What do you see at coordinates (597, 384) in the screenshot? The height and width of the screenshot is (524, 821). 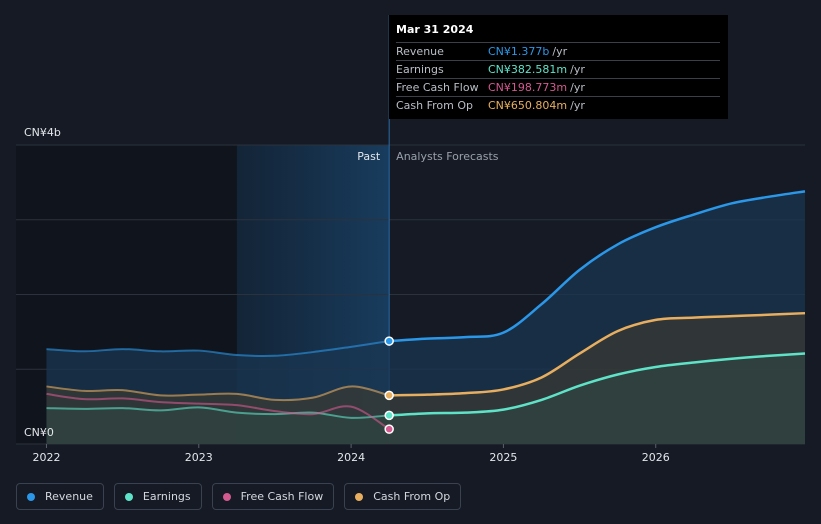 I see `earnings-line-forecast` at bounding box center [597, 384].